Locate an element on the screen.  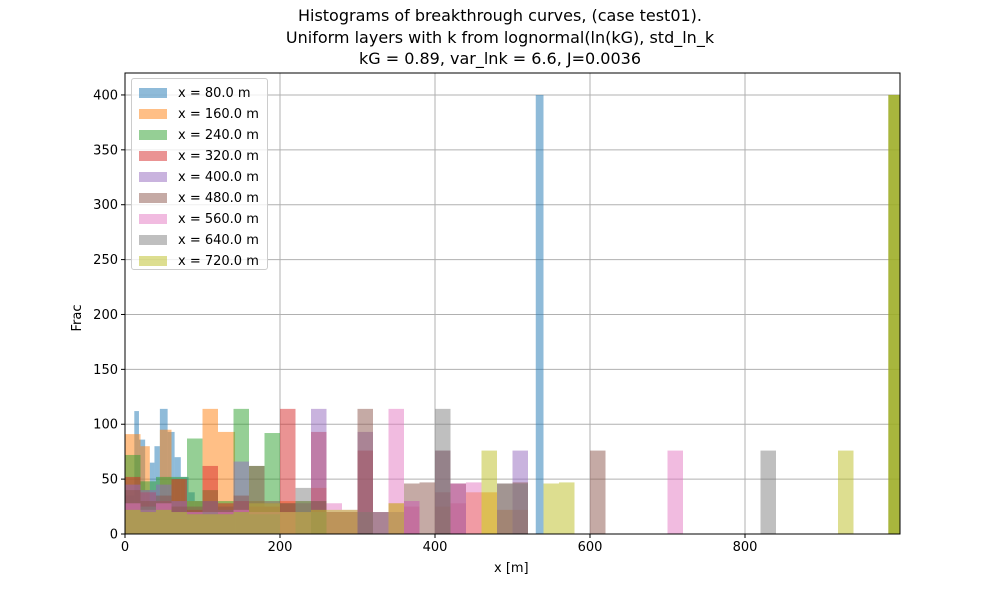
legend-label: x = 320.0 m is located at coordinates (218, 156).